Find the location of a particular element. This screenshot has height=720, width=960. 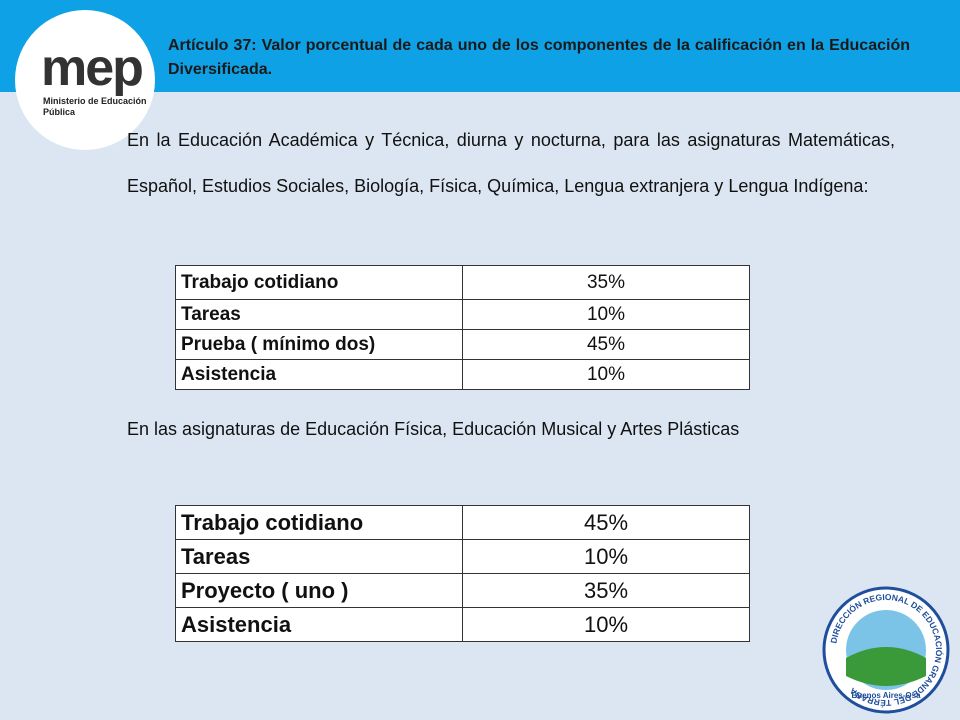

logo: mep Ministerio de Educación Pública is located at coordinates (85, 80).